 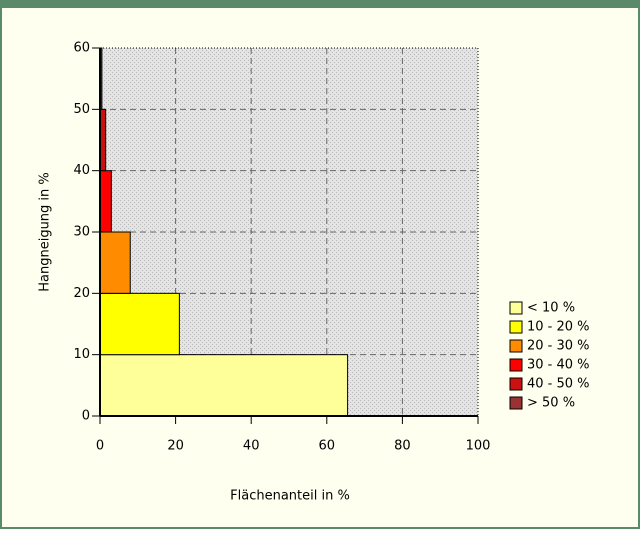 What do you see at coordinates (81, 48) in the screenshot?
I see `y-tick-label: 60` at bounding box center [81, 48].